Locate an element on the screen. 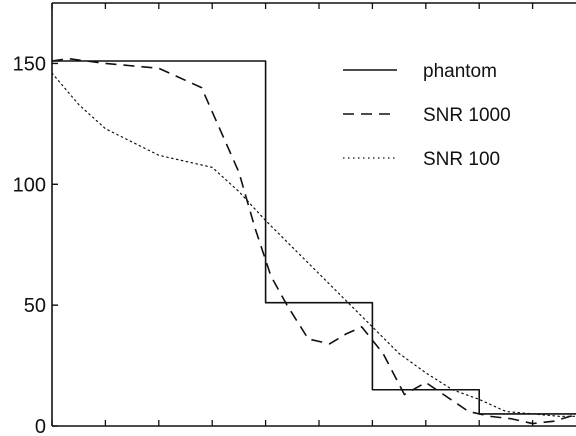 The height and width of the screenshot is (436, 576). y-tick-label: 0 is located at coordinates (40, 426).